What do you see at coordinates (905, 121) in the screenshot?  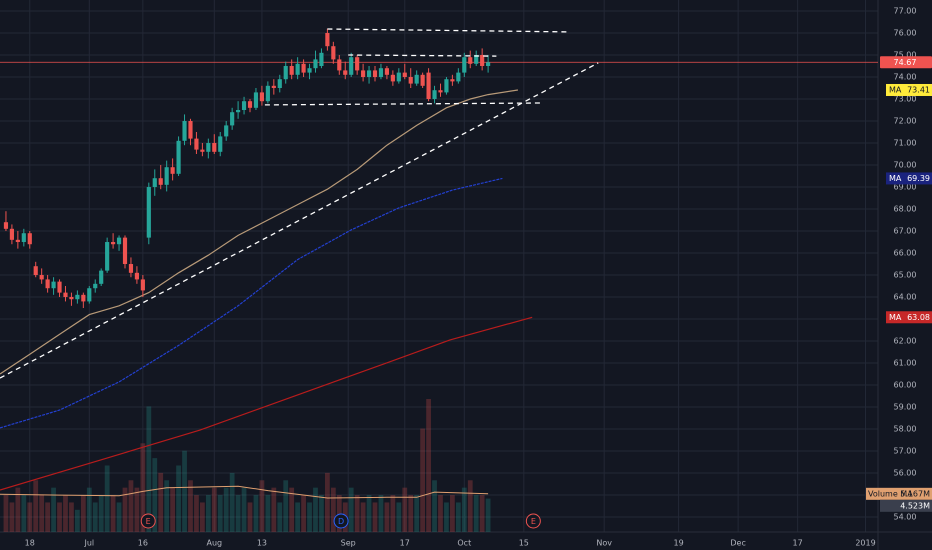 I see `y-tick-label: 72.00` at bounding box center [905, 121].